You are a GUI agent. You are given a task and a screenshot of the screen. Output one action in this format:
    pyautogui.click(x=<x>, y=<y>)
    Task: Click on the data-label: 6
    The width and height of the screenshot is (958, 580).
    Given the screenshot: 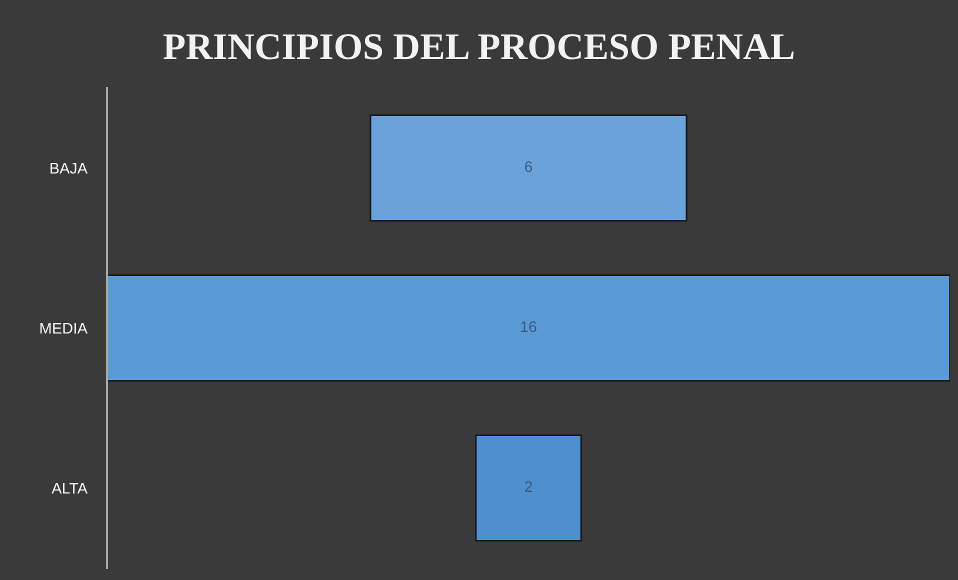 What is the action you would take?
    pyautogui.click(x=528, y=166)
    